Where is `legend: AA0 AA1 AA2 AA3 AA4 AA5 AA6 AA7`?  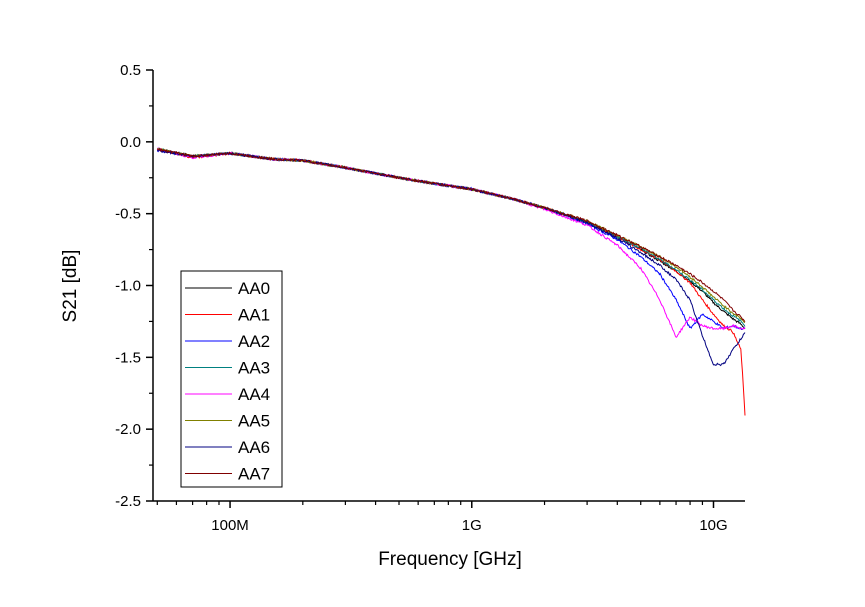 legend: AA0 AA1 AA2 AA3 AA4 AA5 AA6 AA7 is located at coordinates (231, 379).